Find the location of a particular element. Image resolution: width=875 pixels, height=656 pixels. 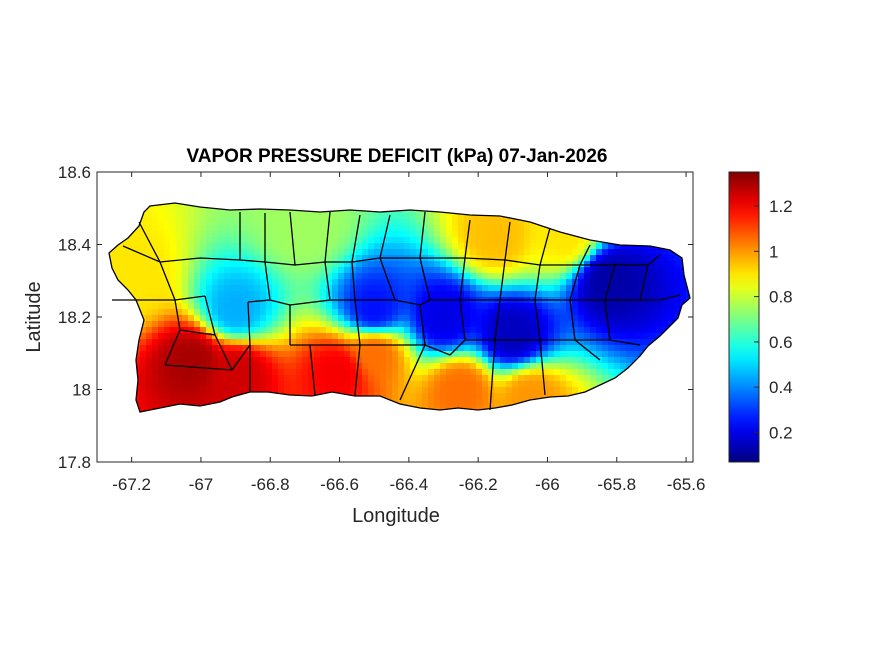

colorbar-tick-label: 0.8 is located at coordinates (781, 297).